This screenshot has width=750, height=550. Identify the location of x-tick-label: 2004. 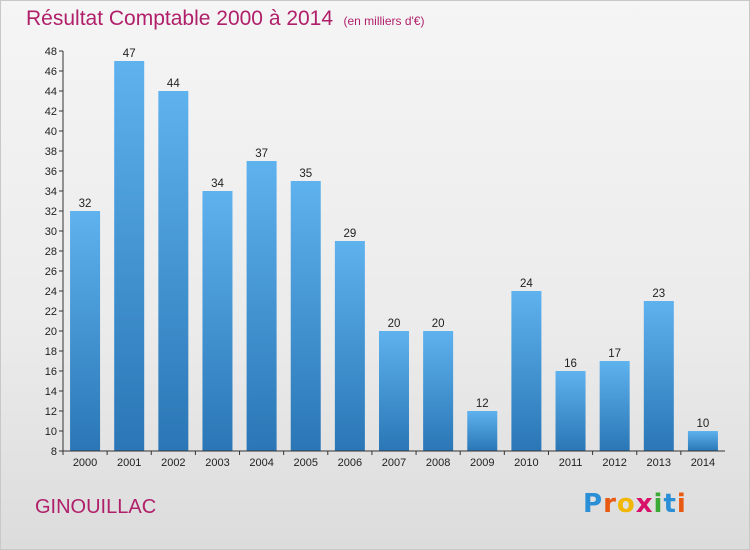
(261, 463).